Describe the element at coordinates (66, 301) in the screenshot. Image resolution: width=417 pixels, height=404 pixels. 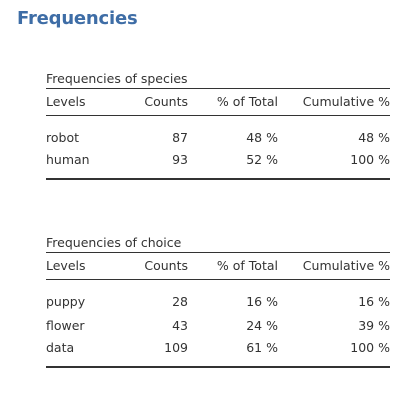
I see `cell-level: puppy` at that location.